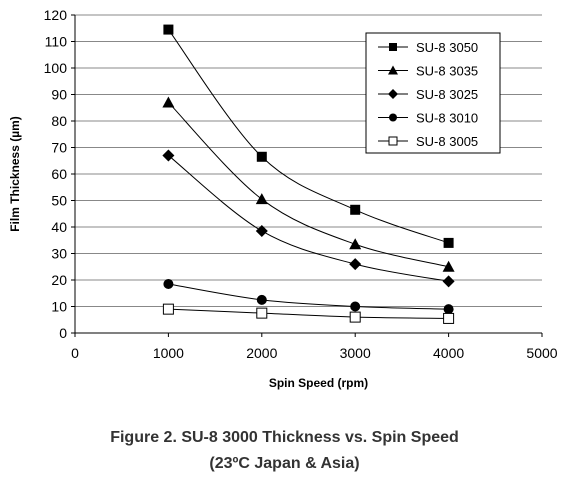 The image size is (569, 487). What do you see at coordinates (56, 42) in the screenshot?
I see `y-tick-label: 110` at bounding box center [56, 42].